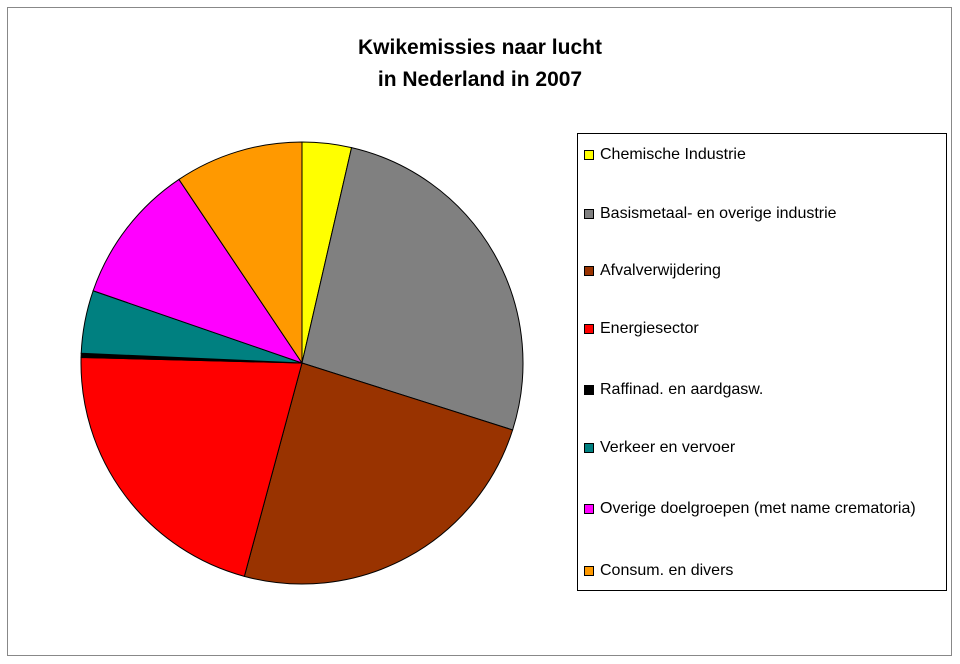 Image resolution: width=960 pixels, height=664 pixels. I want to click on legend-label: Raffinad. en aardgasw., so click(682, 389).